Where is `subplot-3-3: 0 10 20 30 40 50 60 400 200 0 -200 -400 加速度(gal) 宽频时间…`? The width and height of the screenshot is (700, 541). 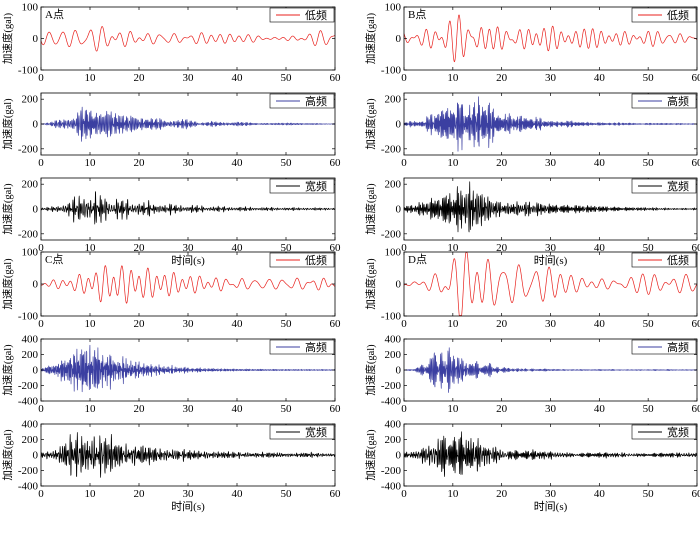 subplot-3-3: 0 10 20 30 40 50 60 400 200 0 -200 -400 加速度(gal) 宽频时间… is located at coordinates (171, 466).